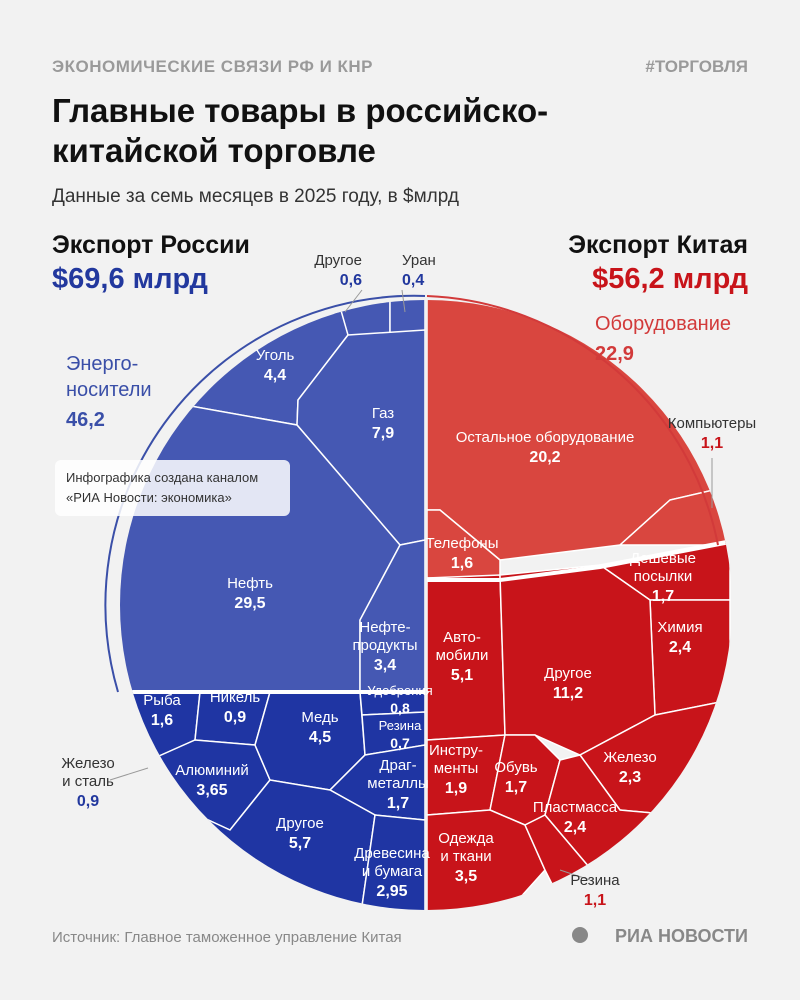 This screenshot has height=1000, width=800. I want to click on cell-label: Медь, so click(319, 717).